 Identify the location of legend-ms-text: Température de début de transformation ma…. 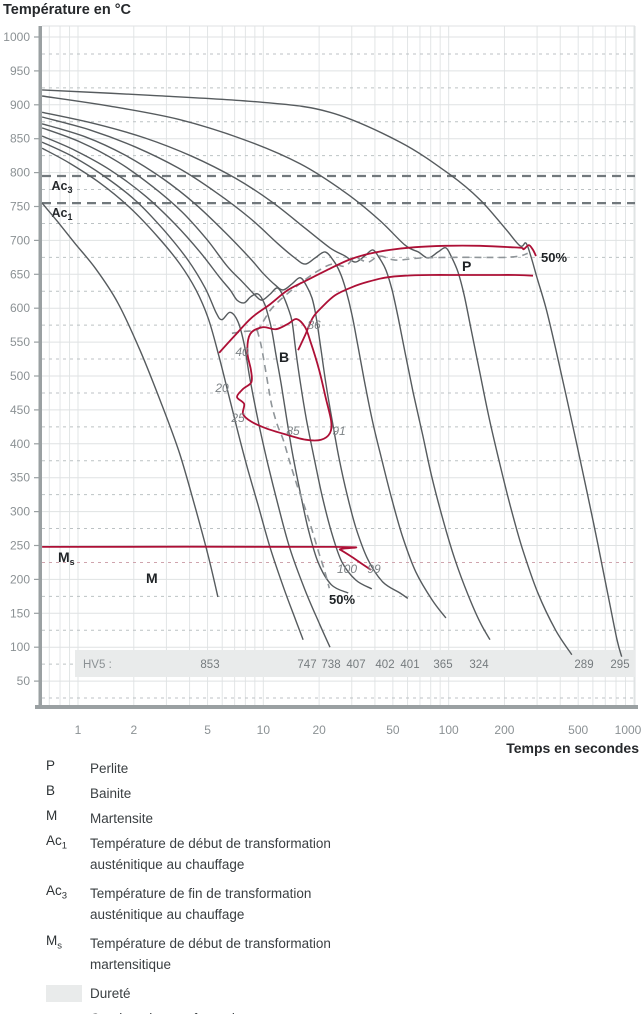
(210, 954).